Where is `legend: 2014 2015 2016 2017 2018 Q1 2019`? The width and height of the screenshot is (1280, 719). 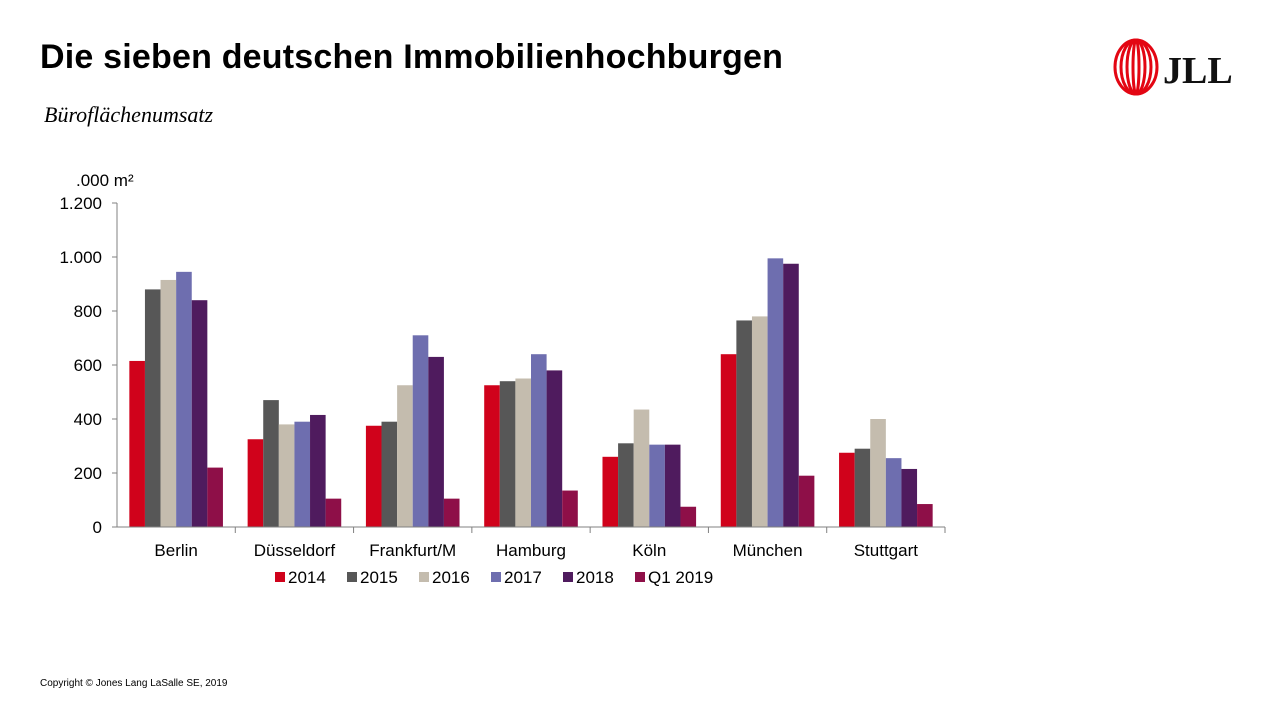
legend: 2014 2015 2016 2017 2018 Q1 2019 is located at coordinates (494, 577).